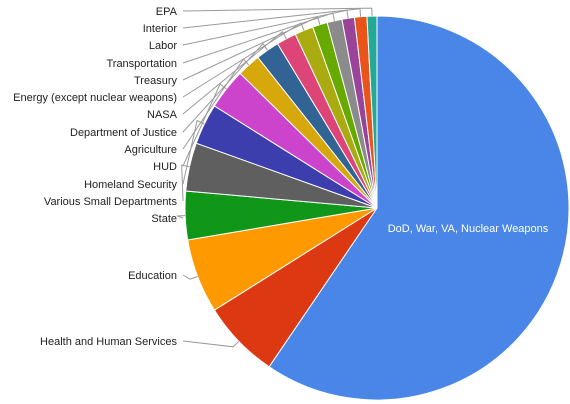  I want to click on slice-label-energy-except-nuclear-weapons: Energy (except nuclear weapons), so click(95, 98).